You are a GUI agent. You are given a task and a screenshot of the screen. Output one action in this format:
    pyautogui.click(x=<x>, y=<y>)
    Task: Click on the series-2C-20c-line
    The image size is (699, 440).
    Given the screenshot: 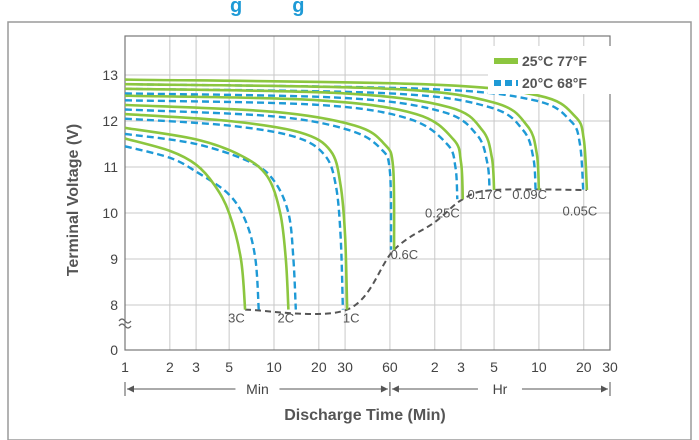 What is the action you would take?
    pyautogui.click(x=210, y=221)
    